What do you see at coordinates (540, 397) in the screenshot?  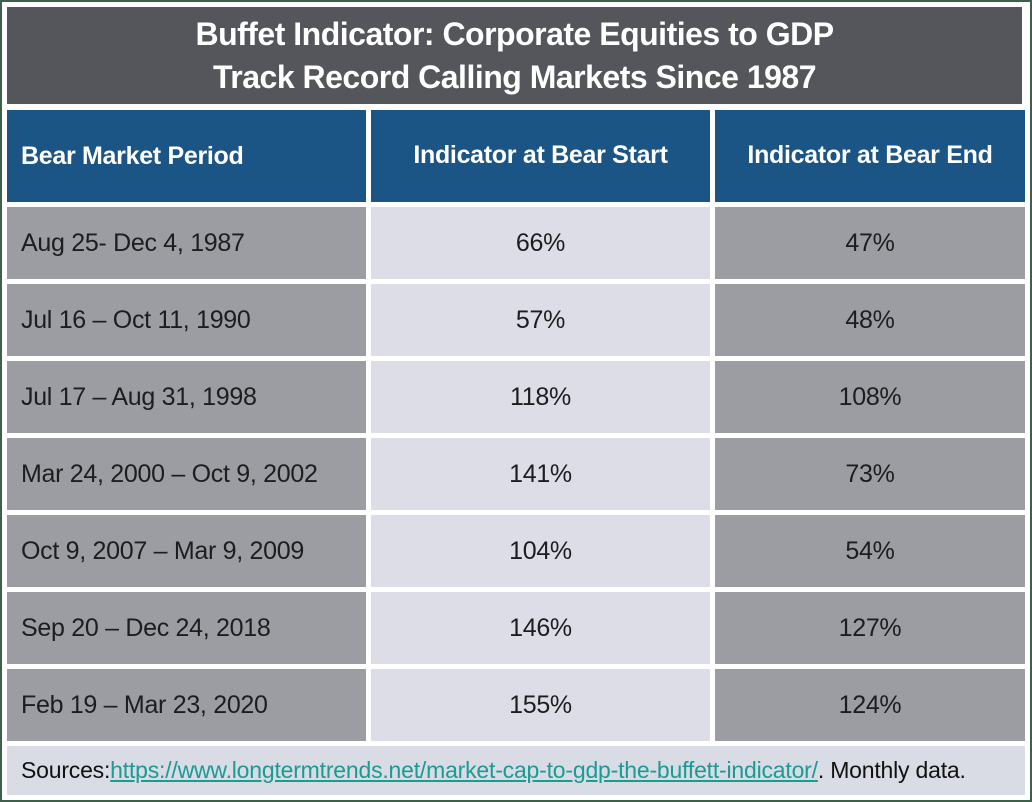 I see `table-cell-start-pct: 118%` at bounding box center [540, 397].